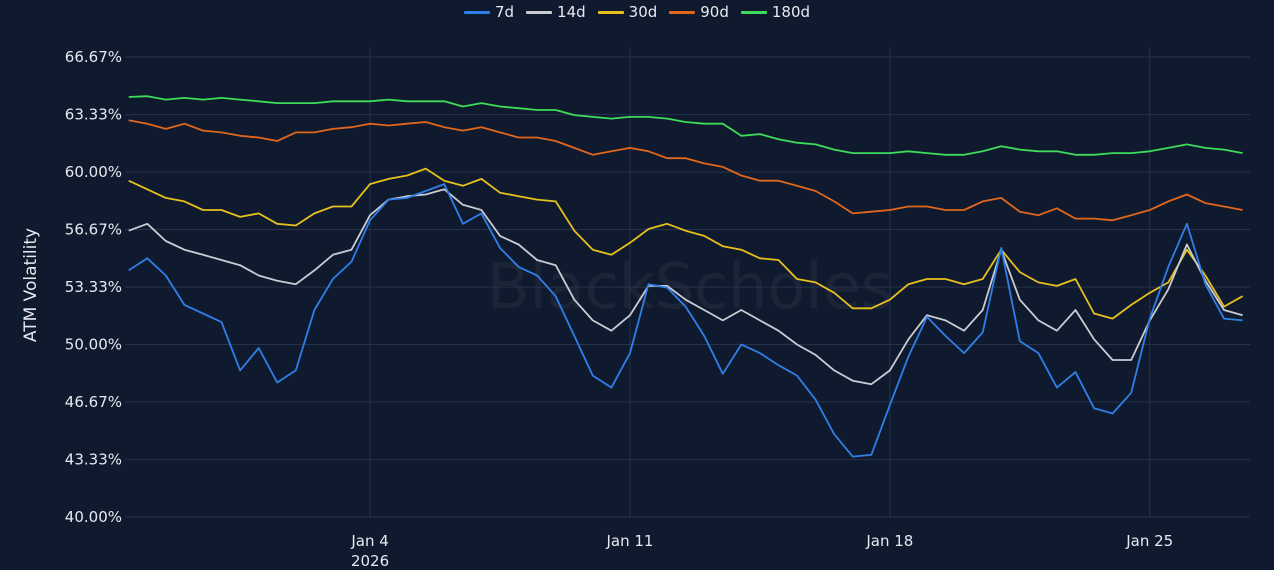 The height and width of the screenshot is (570, 1274). Describe the element at coordinates (690, 286) in the screenshot. I see `watermark: BlackScholes` at that location.